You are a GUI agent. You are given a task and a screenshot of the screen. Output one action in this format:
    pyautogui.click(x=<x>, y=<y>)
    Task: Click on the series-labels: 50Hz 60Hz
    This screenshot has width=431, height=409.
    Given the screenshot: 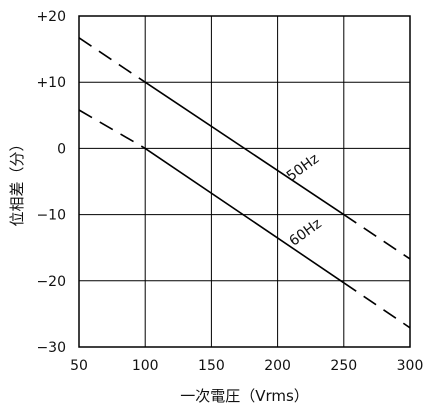 What is the action you would take?
    pyautogui.click(x=304, y=200)
    